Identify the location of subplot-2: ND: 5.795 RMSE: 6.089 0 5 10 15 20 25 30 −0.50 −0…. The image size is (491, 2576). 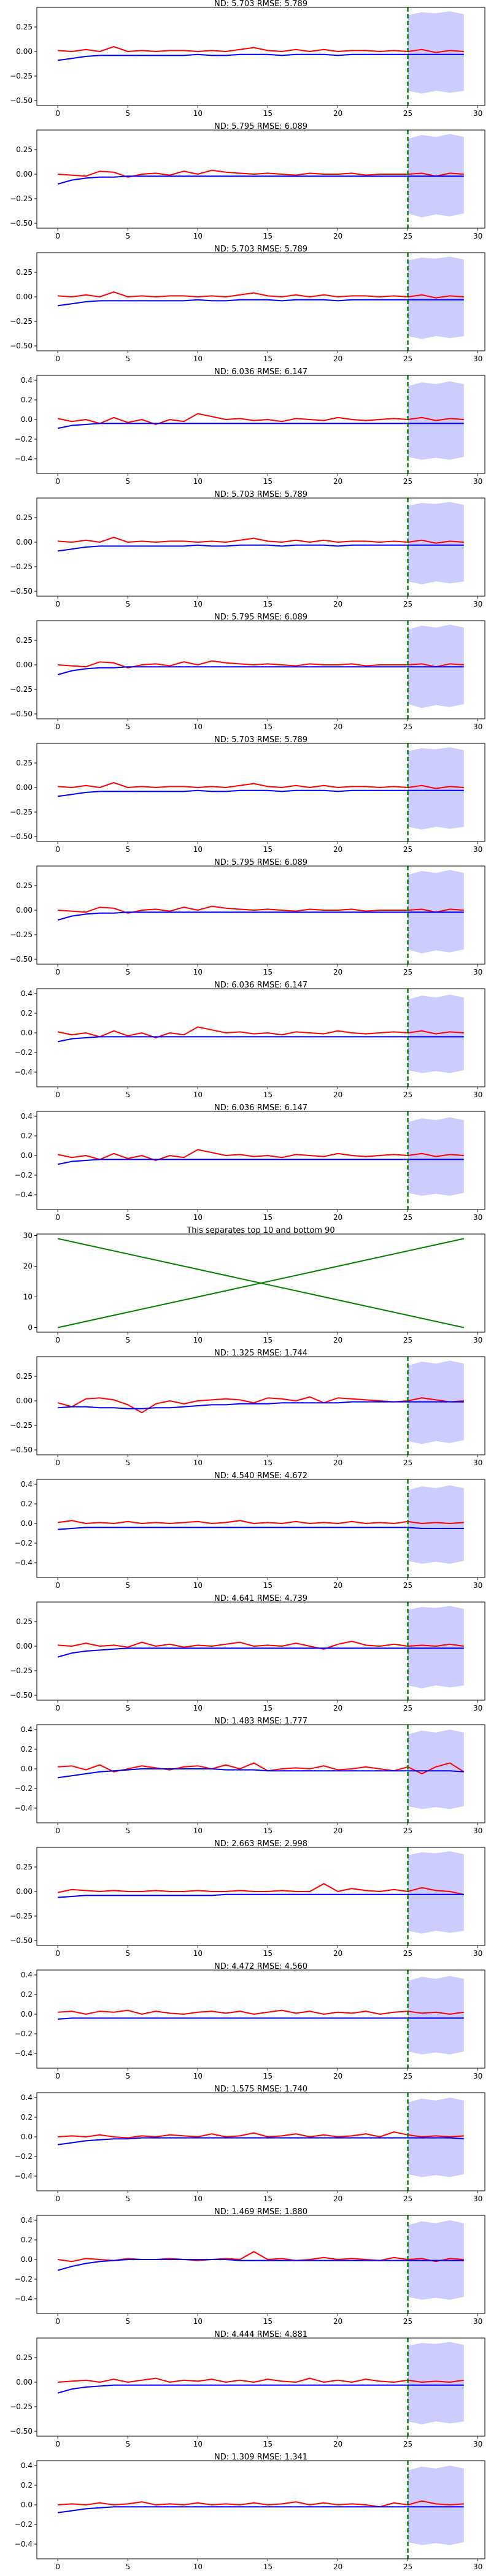
(248, 181).